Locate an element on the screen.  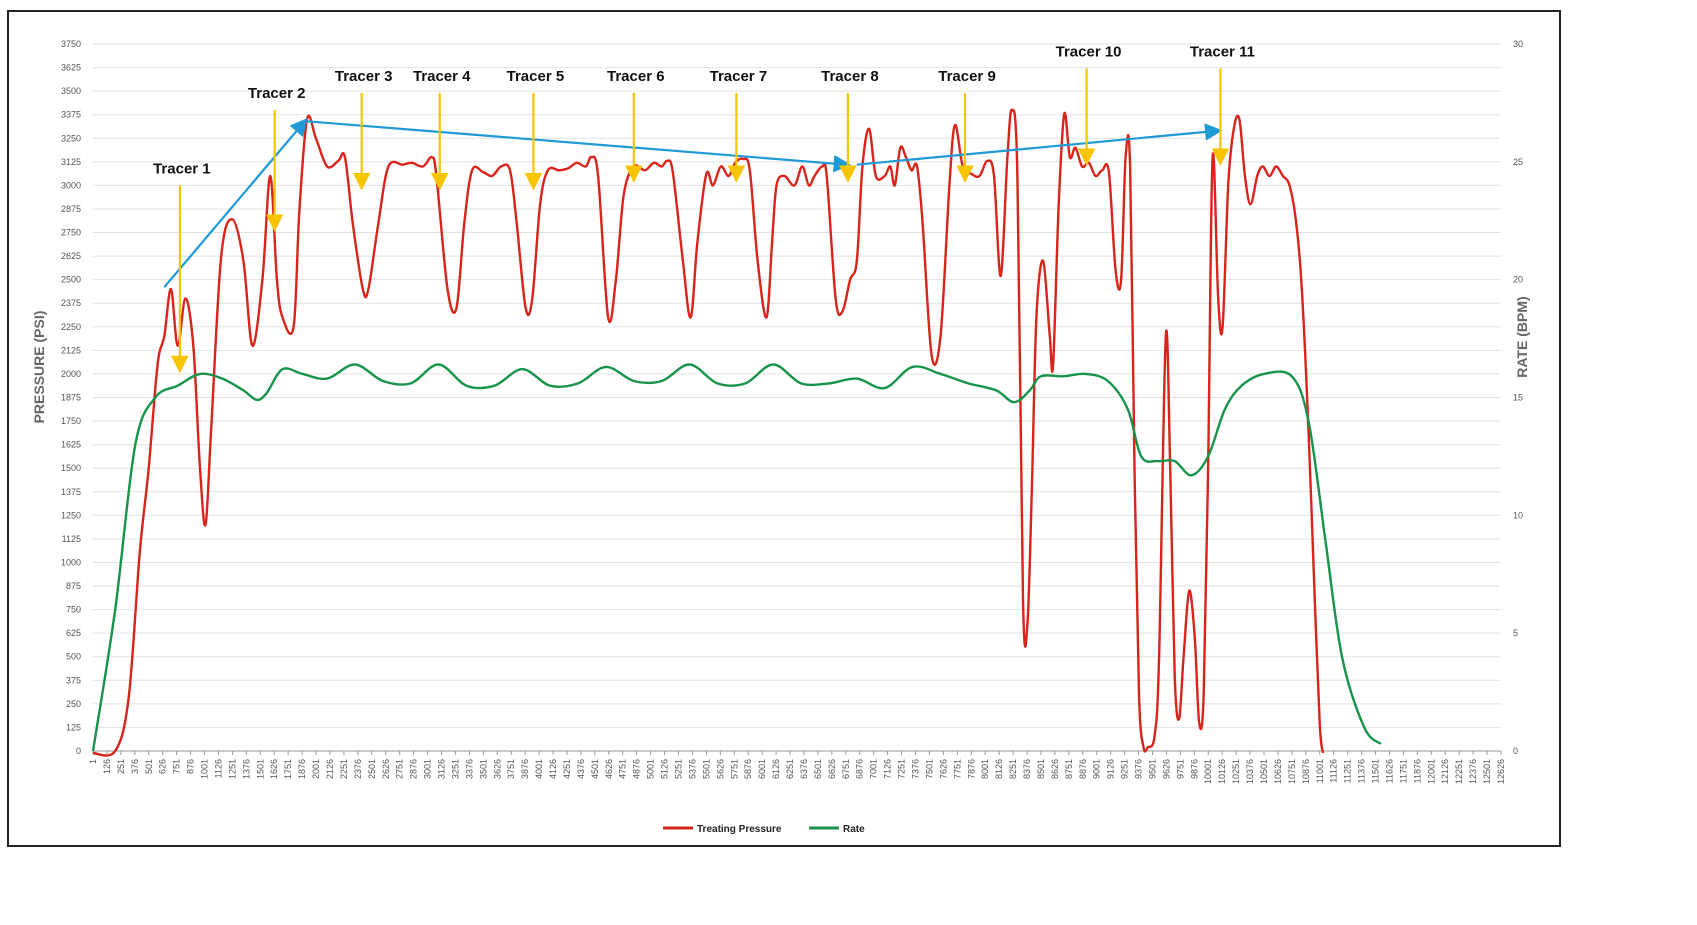
y-left-tick-label: 375 is located at coordinates (73, 680).